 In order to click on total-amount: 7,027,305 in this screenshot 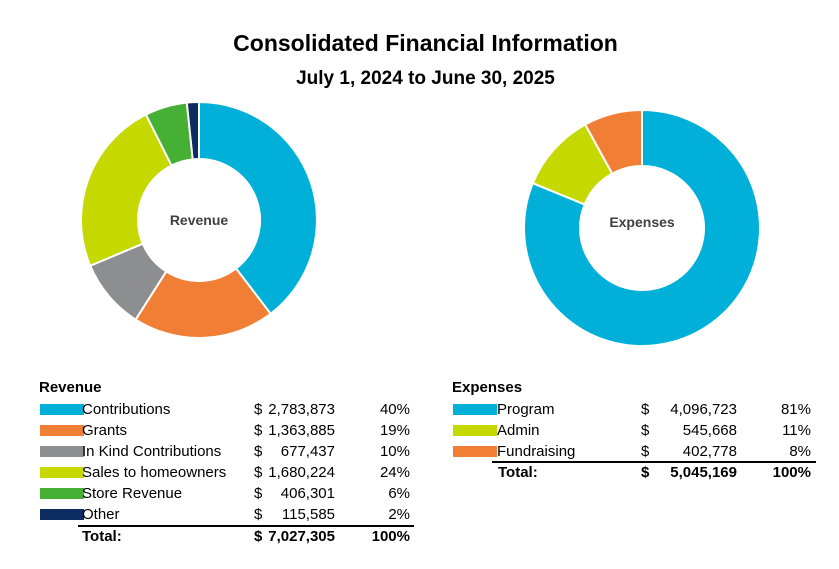, I will do `click(301, 536)`.